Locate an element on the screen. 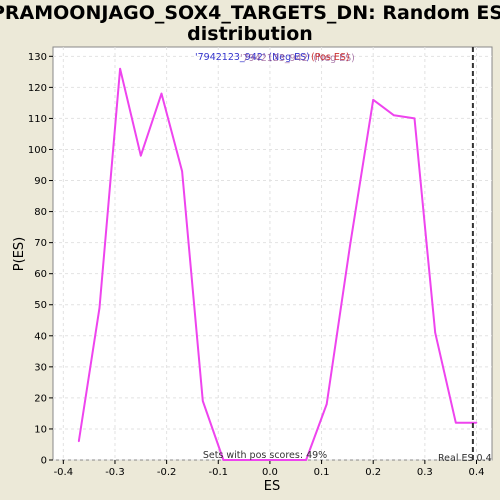 The height and width of the screenshot is (500, 500). x-tick-label: 0.3 is located at coordinates (425, 472).